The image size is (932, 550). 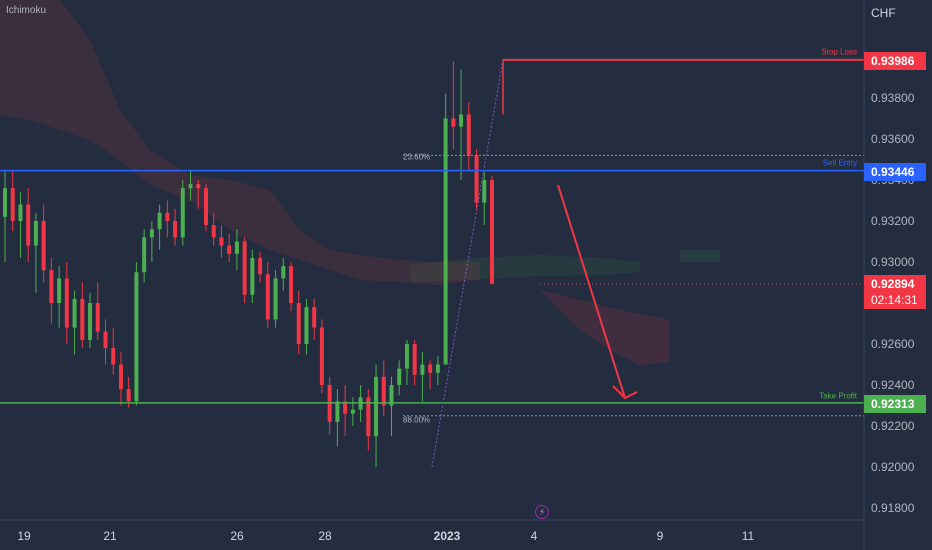 I want to click on stop-loss-price-tag: 0.93986, so click(x=895, y=61).